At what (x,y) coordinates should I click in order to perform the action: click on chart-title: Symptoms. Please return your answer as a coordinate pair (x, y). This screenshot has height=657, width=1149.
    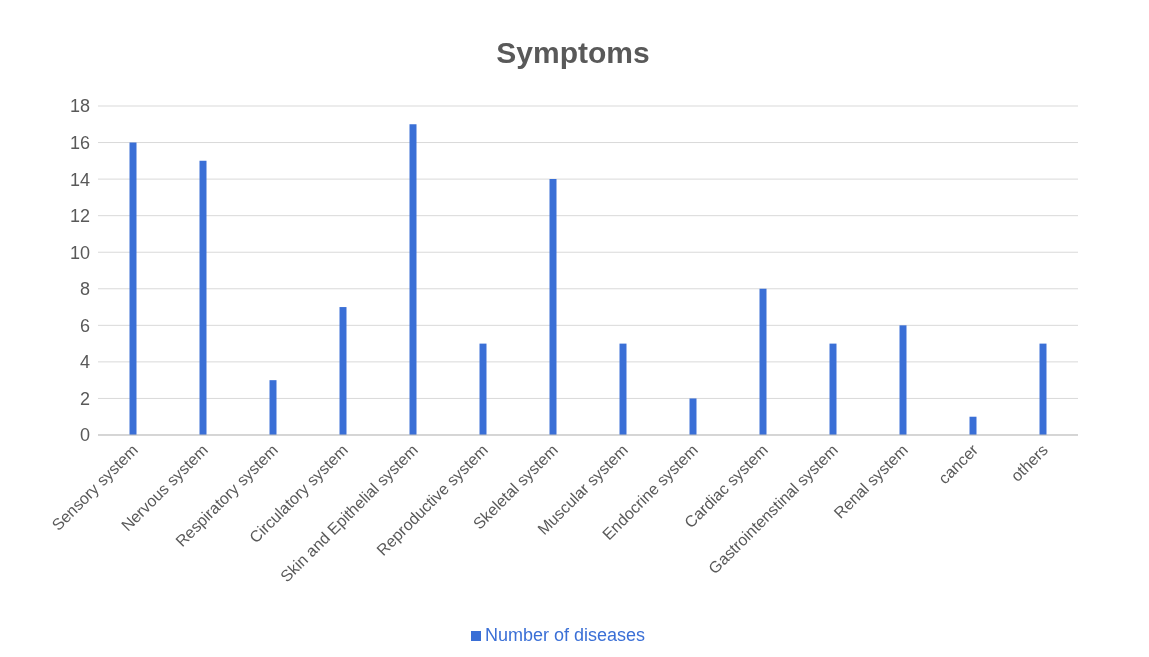
    Looking at the image, I should click on (573, 53).